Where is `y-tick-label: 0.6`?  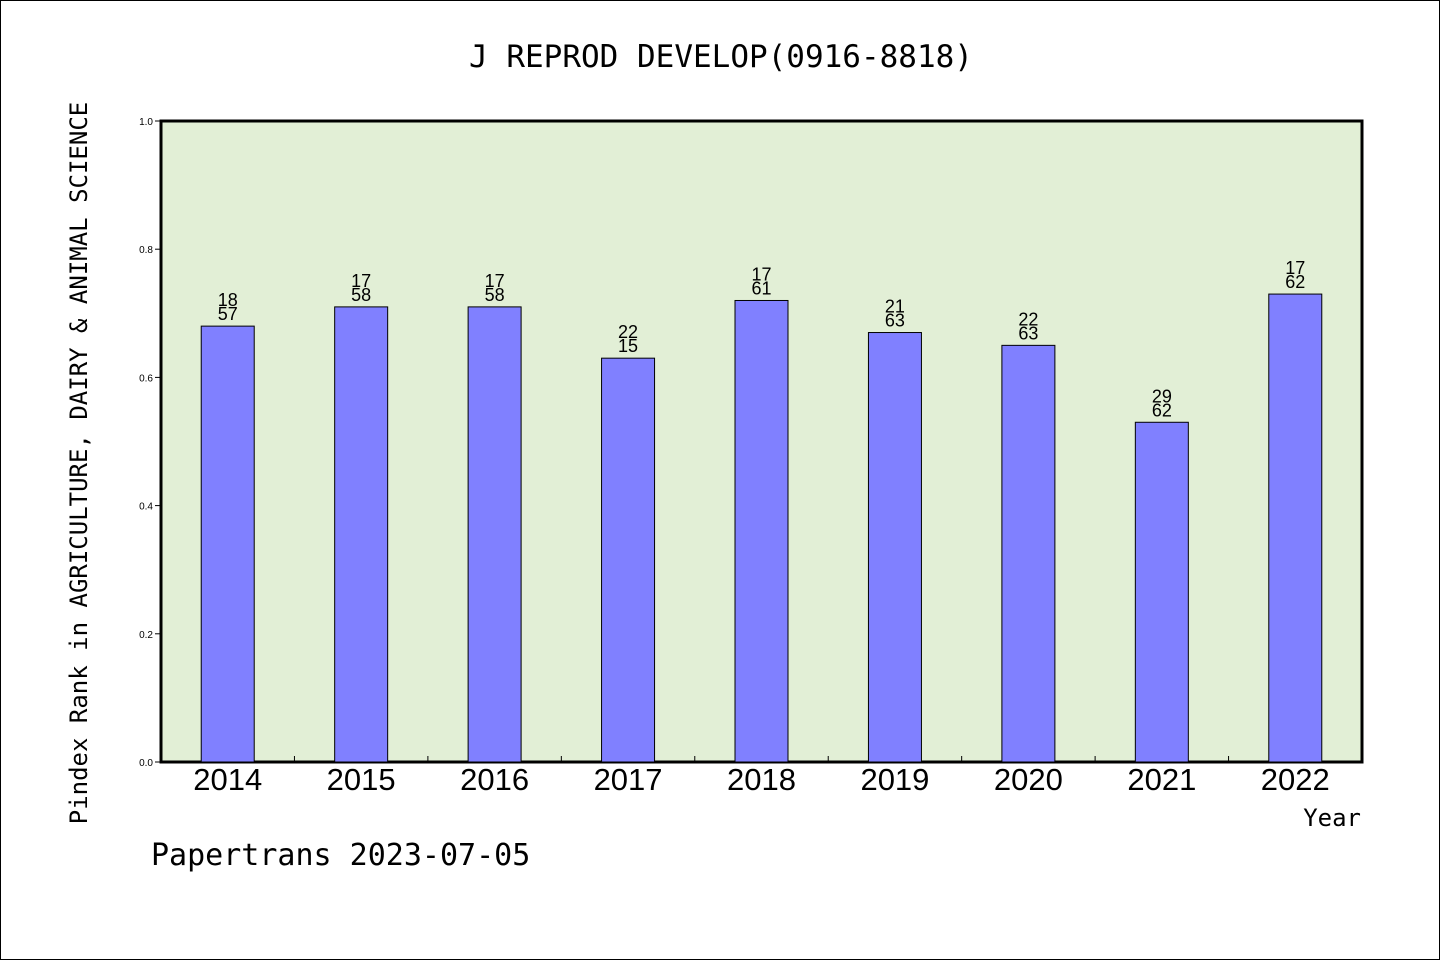
y-tick-label: 0.6 is located at coordinates (146, 378).